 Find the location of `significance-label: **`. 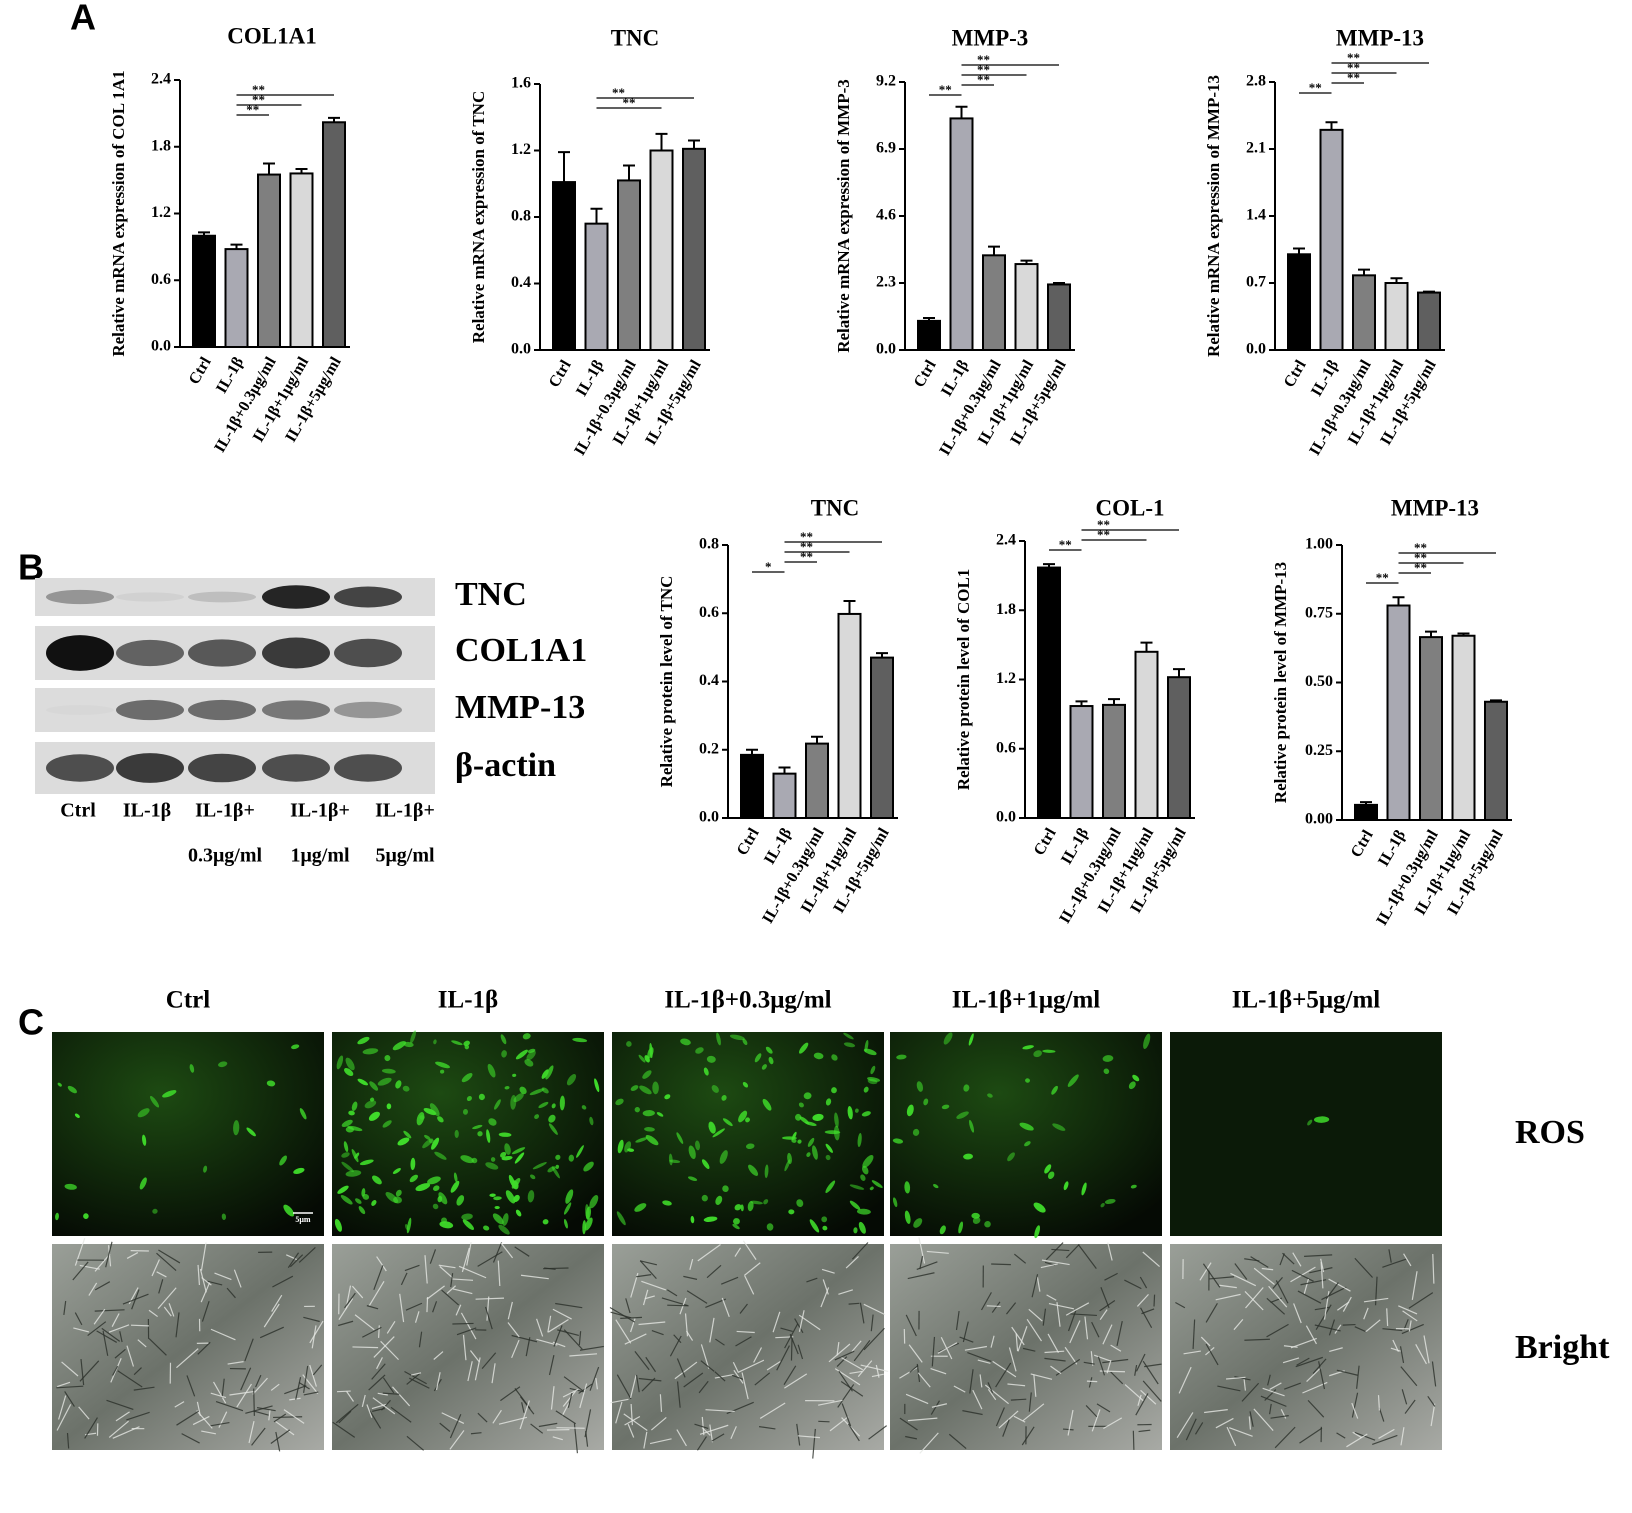

significance-label: ** is located at coordinates (806, 556).